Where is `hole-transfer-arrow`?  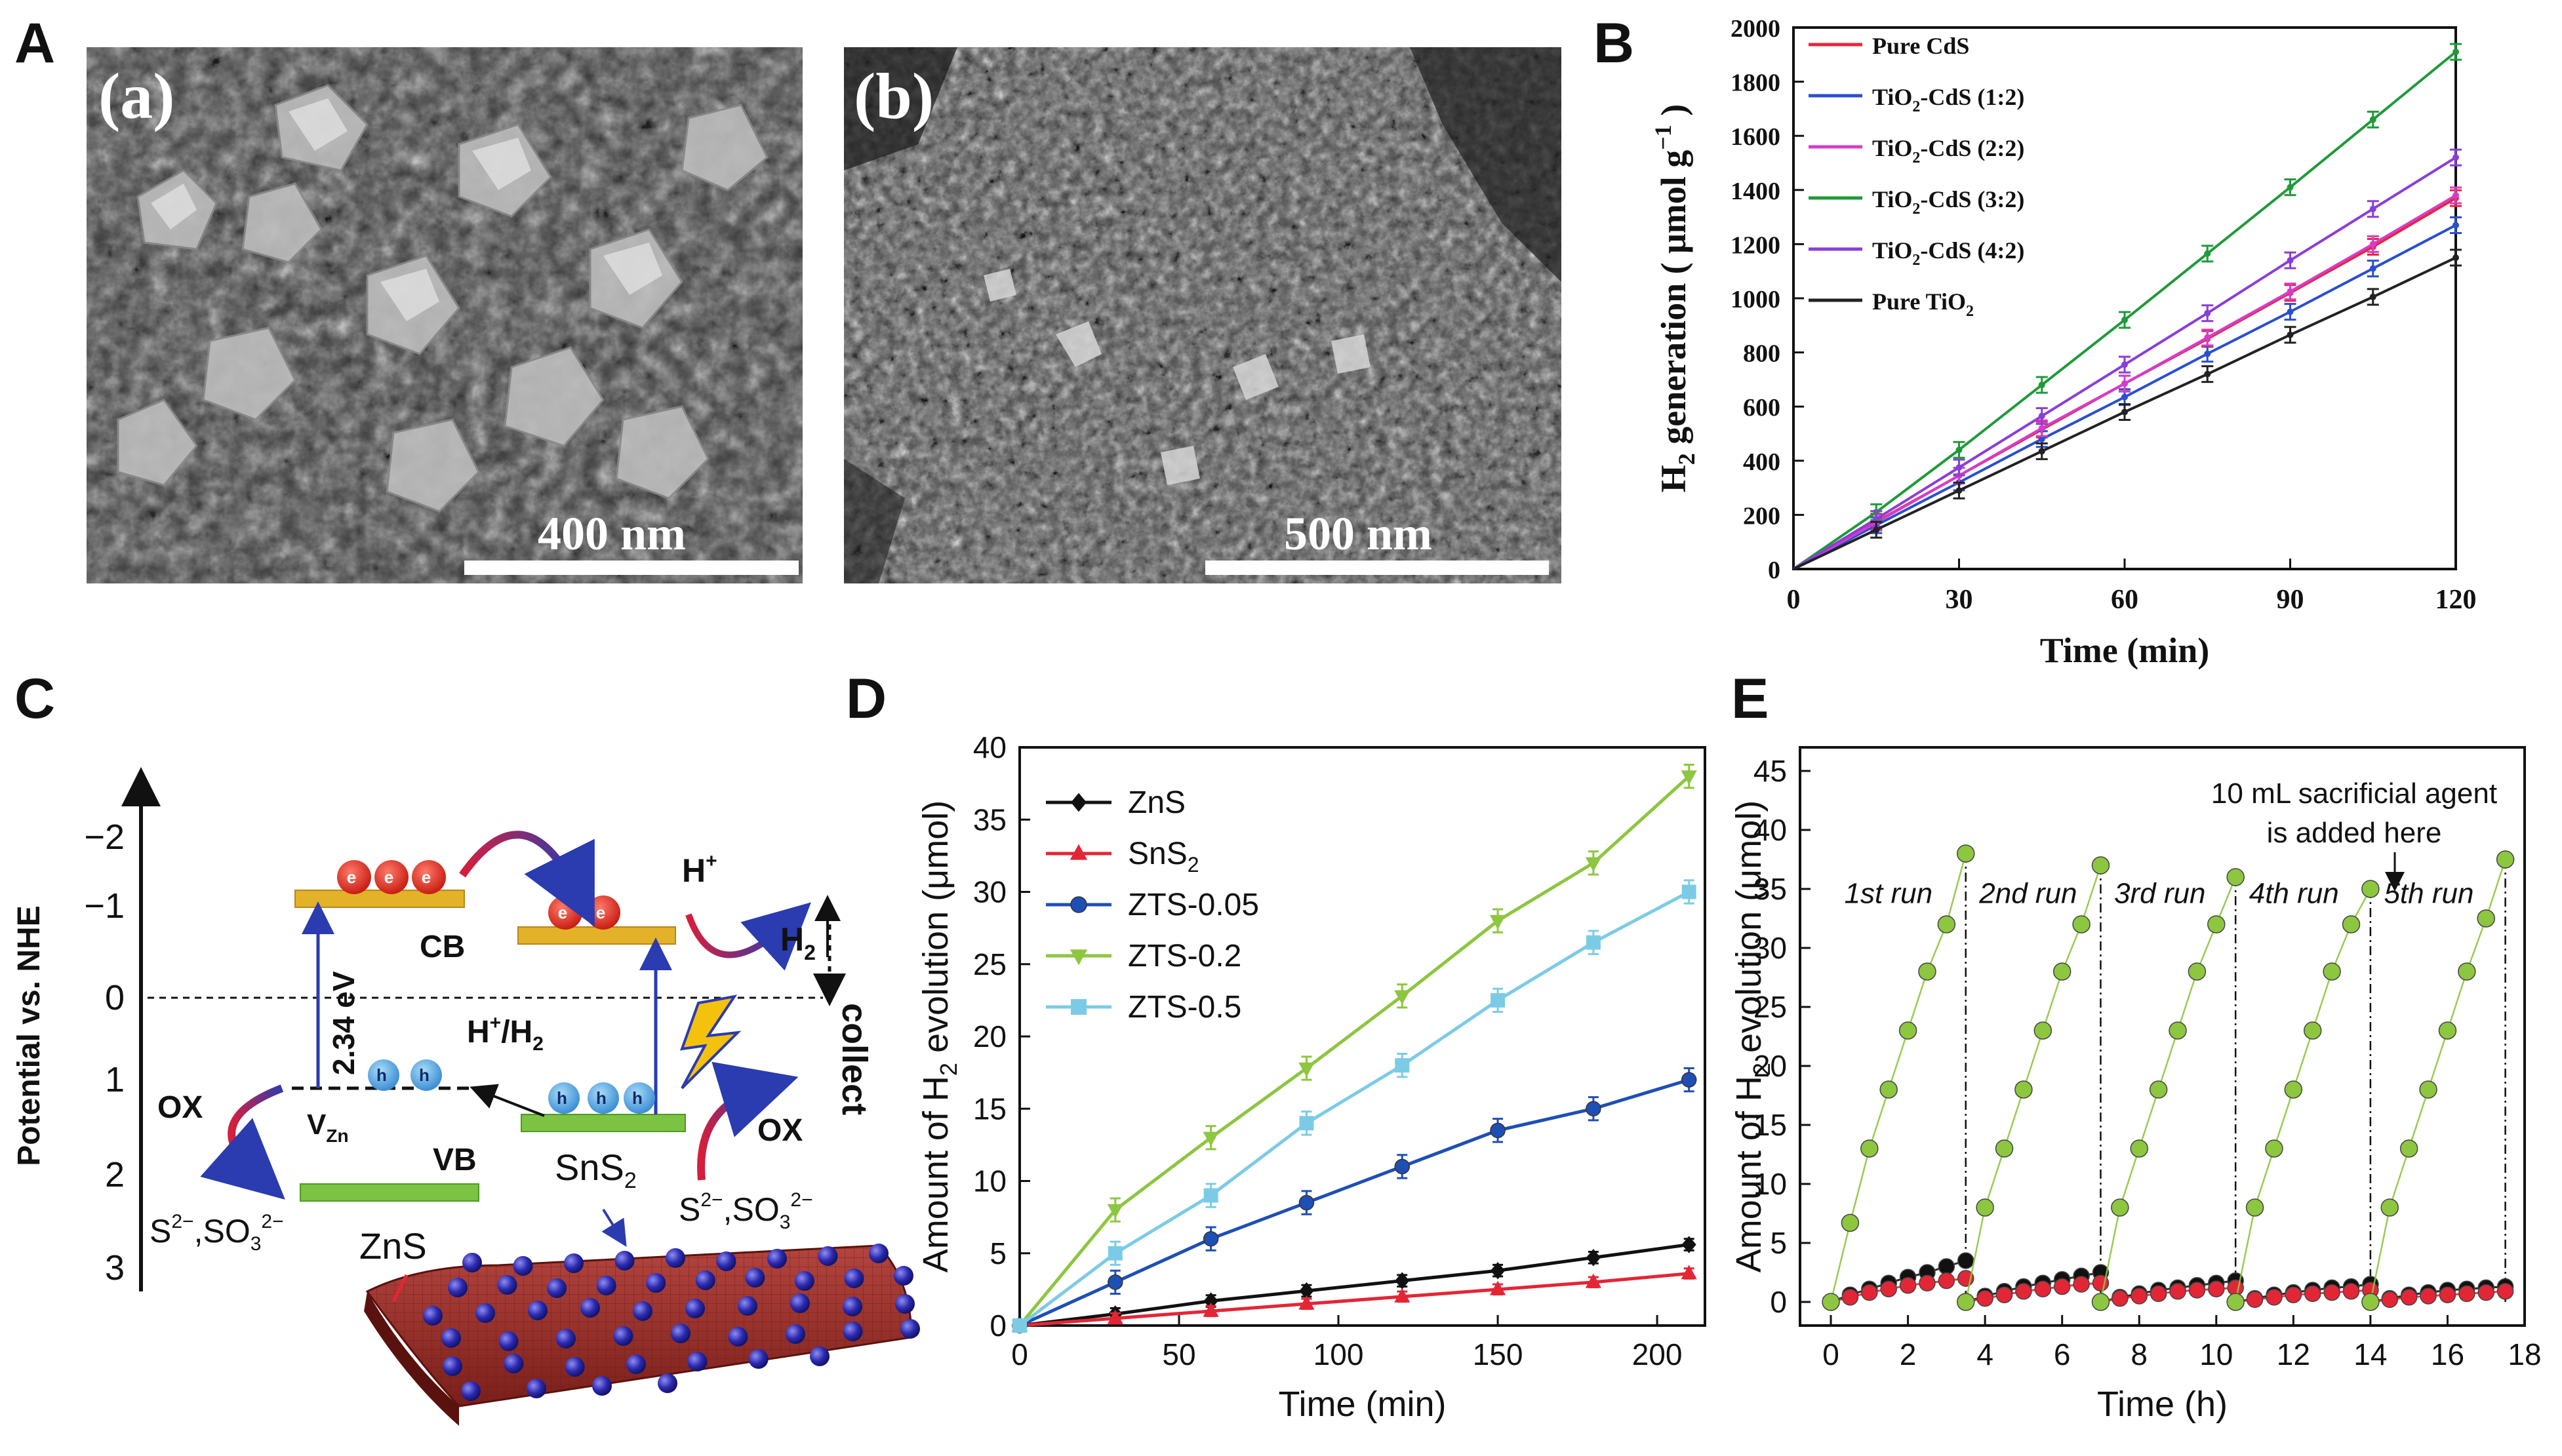 hole-transfer-arrow is located at coordinates (507, 1100).